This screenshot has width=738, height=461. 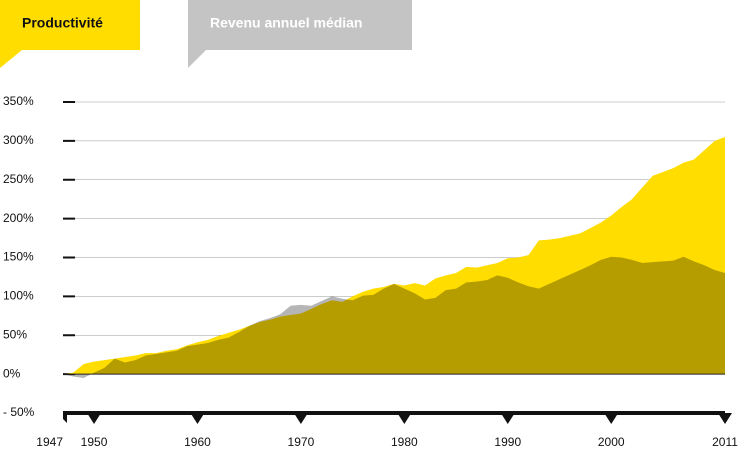 I want to click on y-tick-label: 150%, so click(x=18, y=257).